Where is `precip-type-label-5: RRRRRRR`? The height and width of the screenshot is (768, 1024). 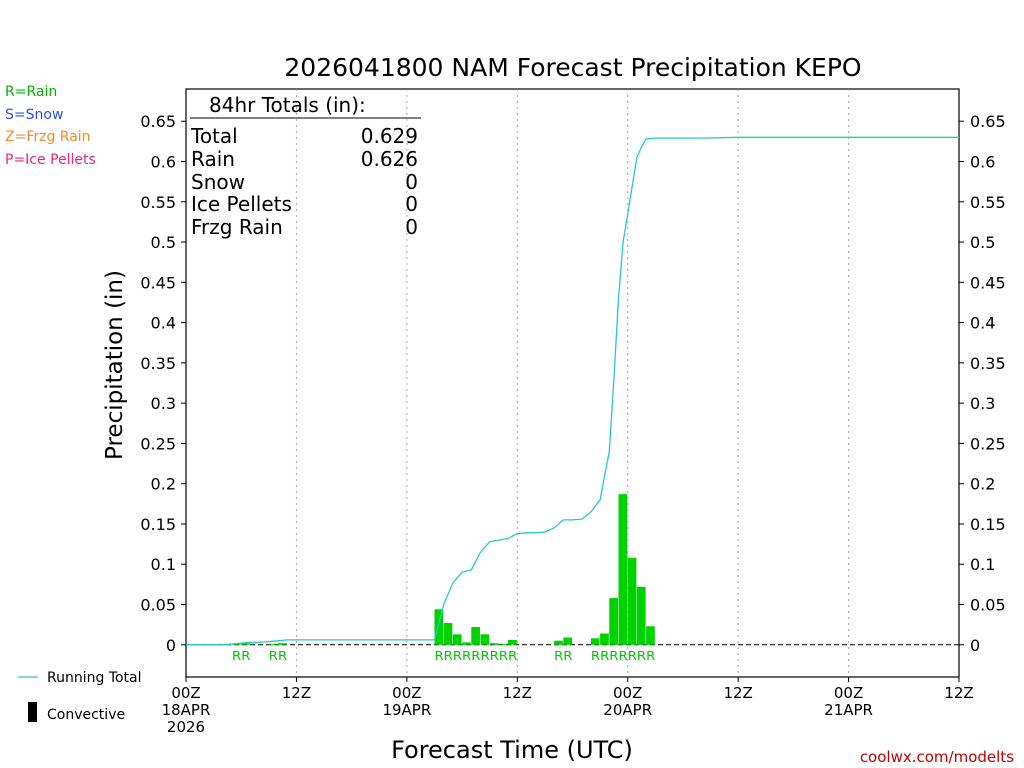 precip-type-label-5: RRRRRRR is located at coordinates (623, 656).